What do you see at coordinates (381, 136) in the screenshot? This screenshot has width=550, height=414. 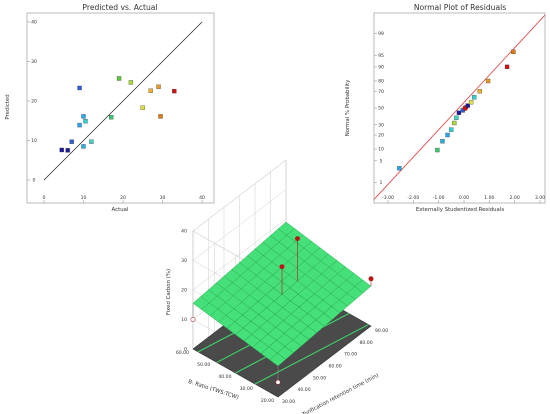 I see `npr-y-tick-label: 20` at bounding box center [381, 136].